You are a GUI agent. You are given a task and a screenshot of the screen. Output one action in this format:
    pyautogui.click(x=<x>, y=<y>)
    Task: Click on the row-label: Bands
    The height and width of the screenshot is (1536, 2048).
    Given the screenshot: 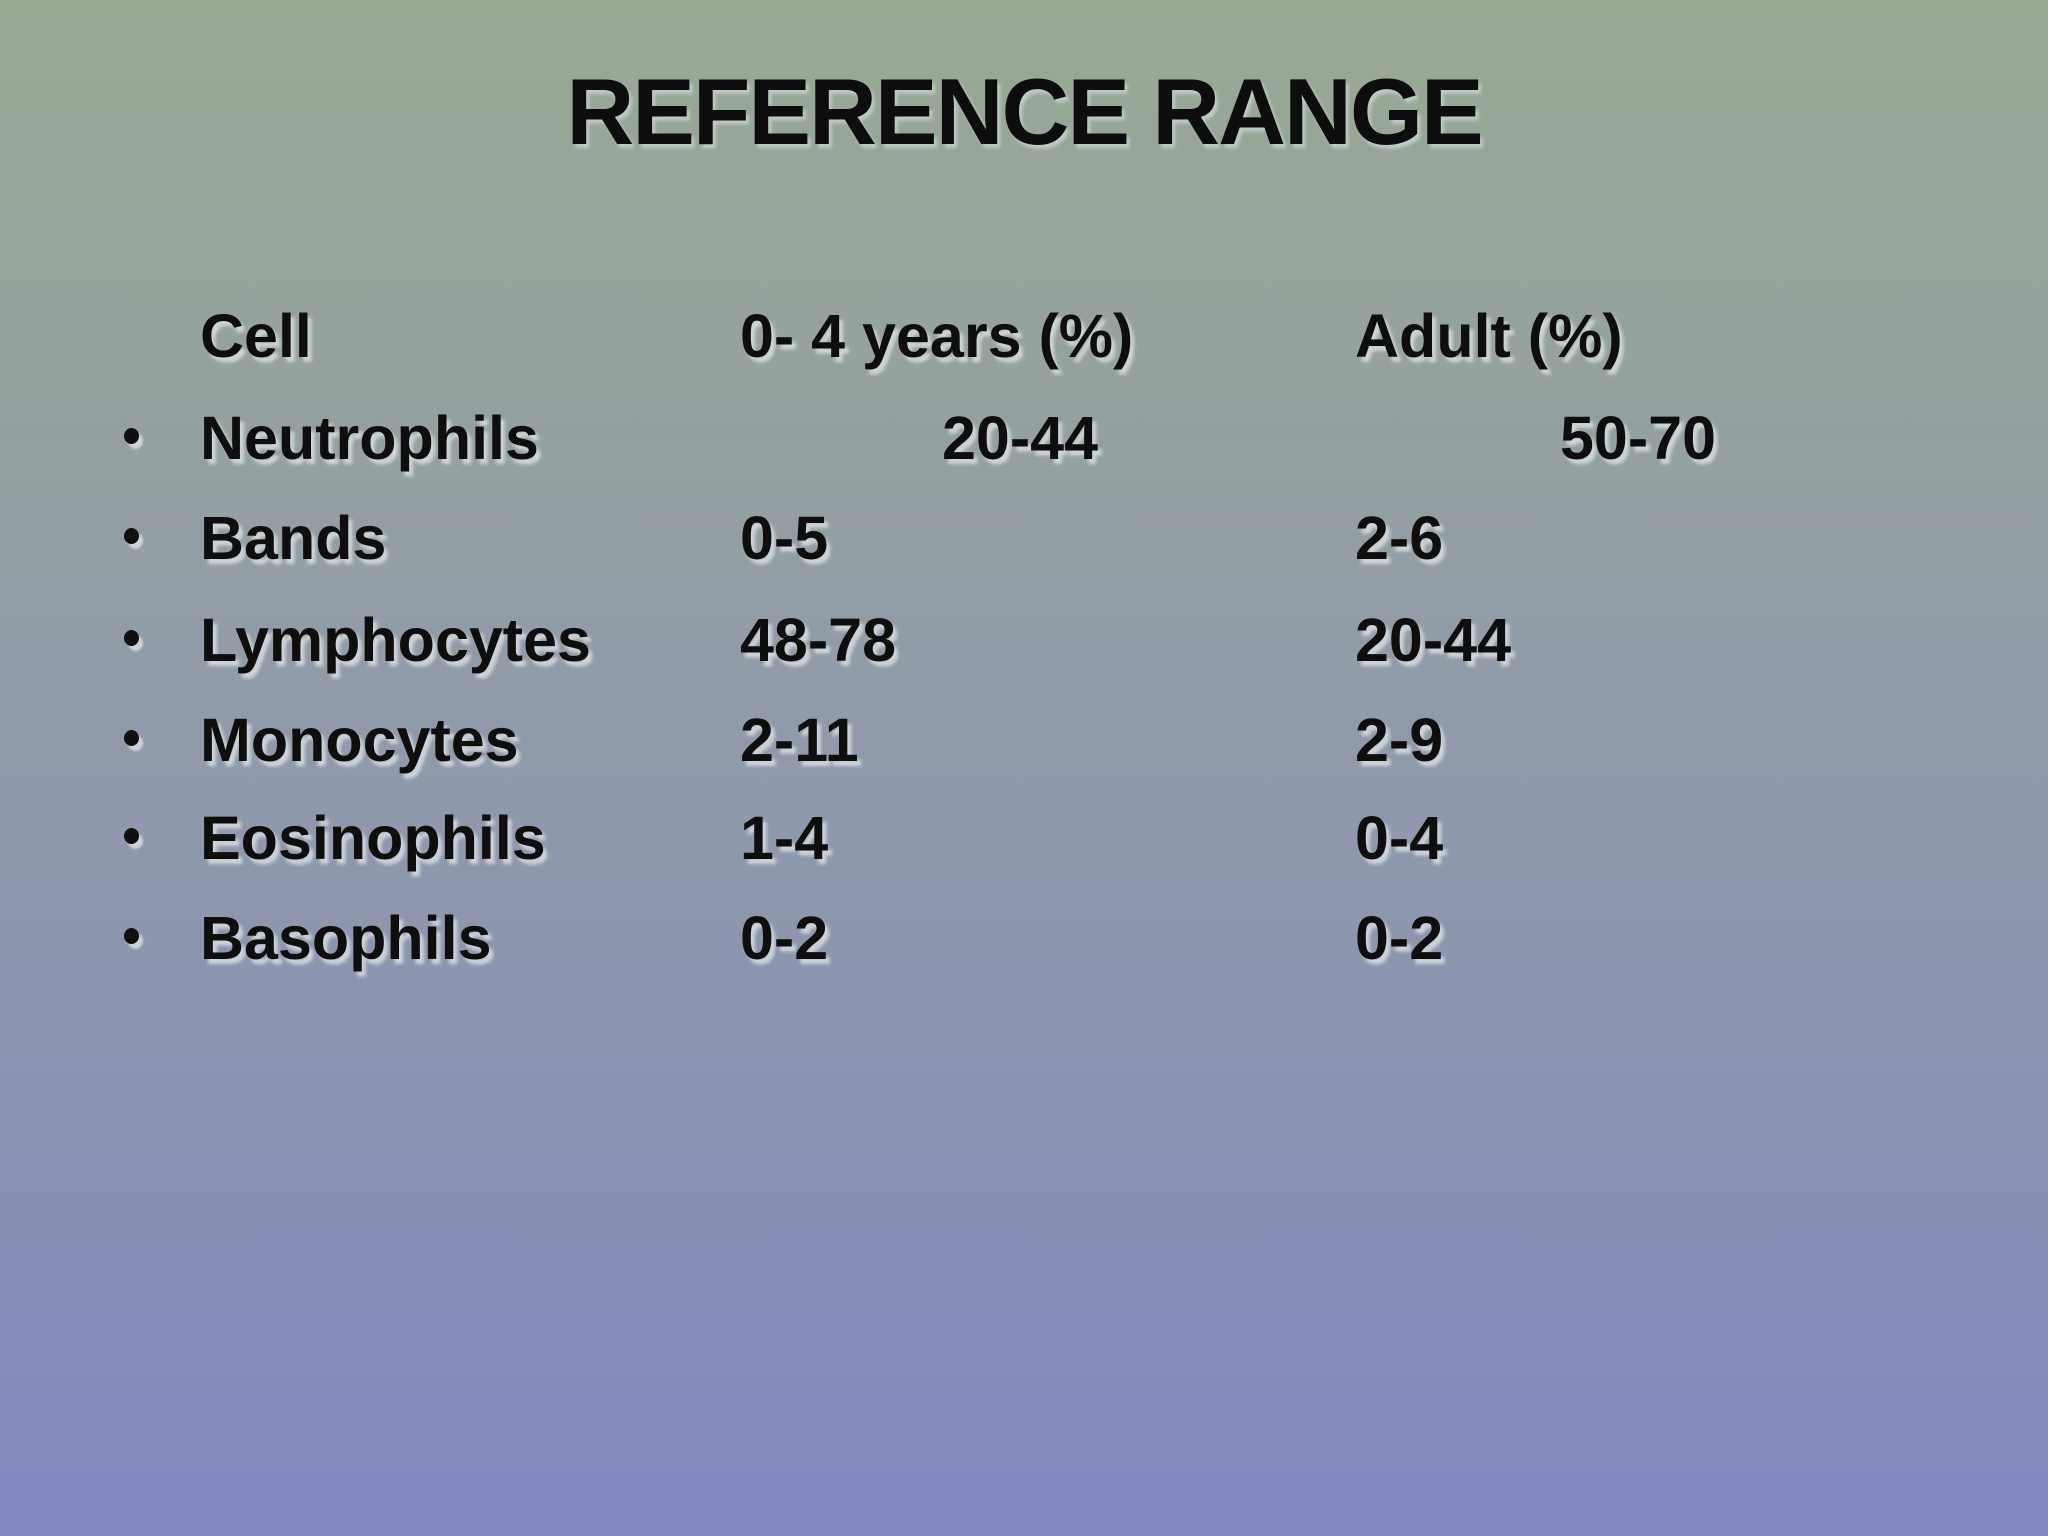 What is the action you would take?
    pyautogui.click(x=293, y=538)
    